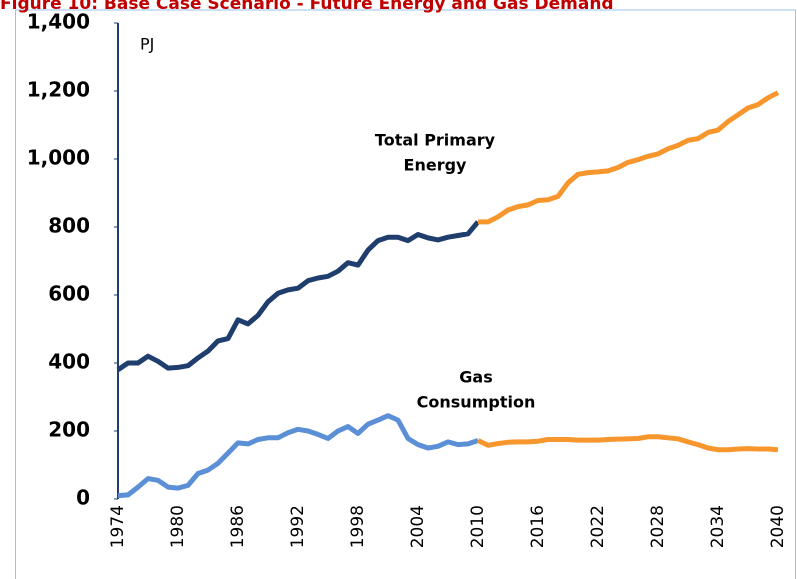  I want to click on annotation: Total Primary, so click(435, 140).